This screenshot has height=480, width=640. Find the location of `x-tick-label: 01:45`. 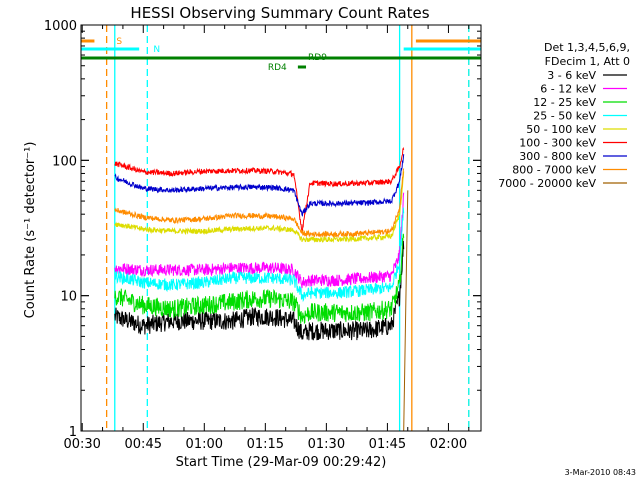

x-tick-label: 01:45 is located at coordinates (387, 444).